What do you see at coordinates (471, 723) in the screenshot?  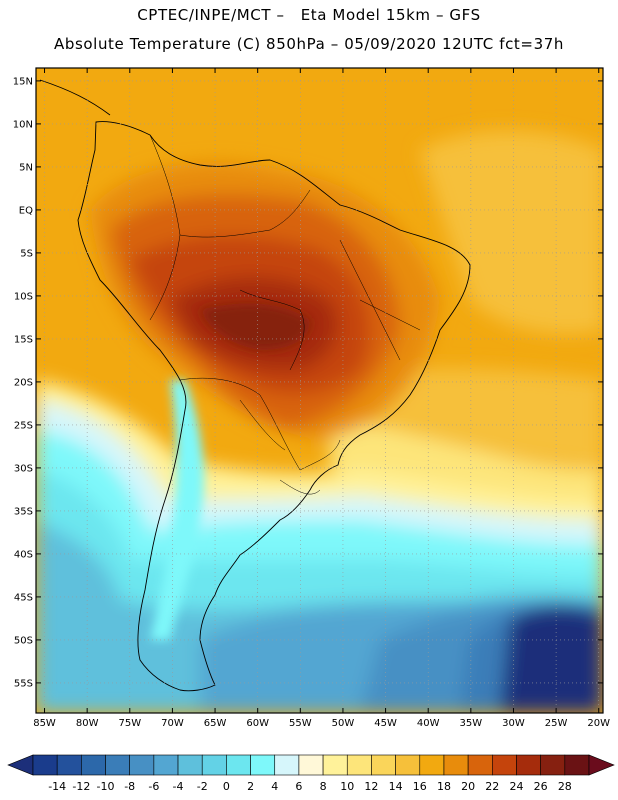 I see `lon-tick-label: 35W` at bounding box center [471, 723].